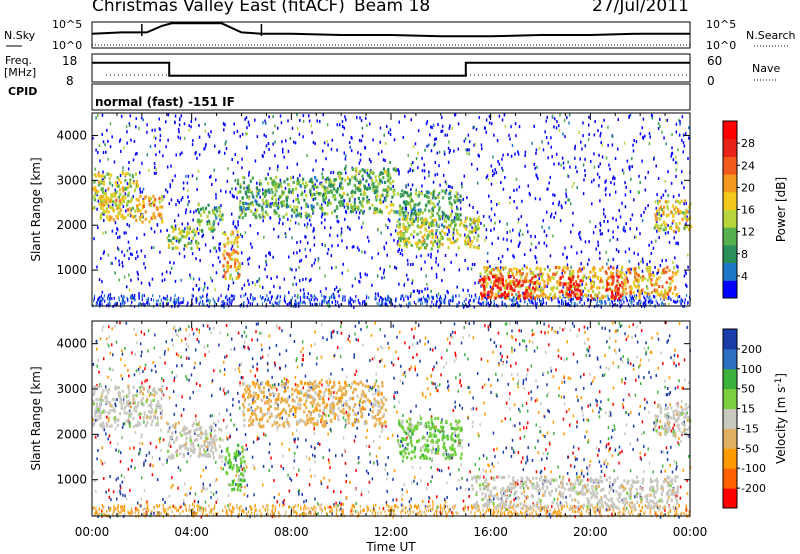 This screenshot has height=554, width=800. I want to click on power-colorbar-segment, so click(730, 183).